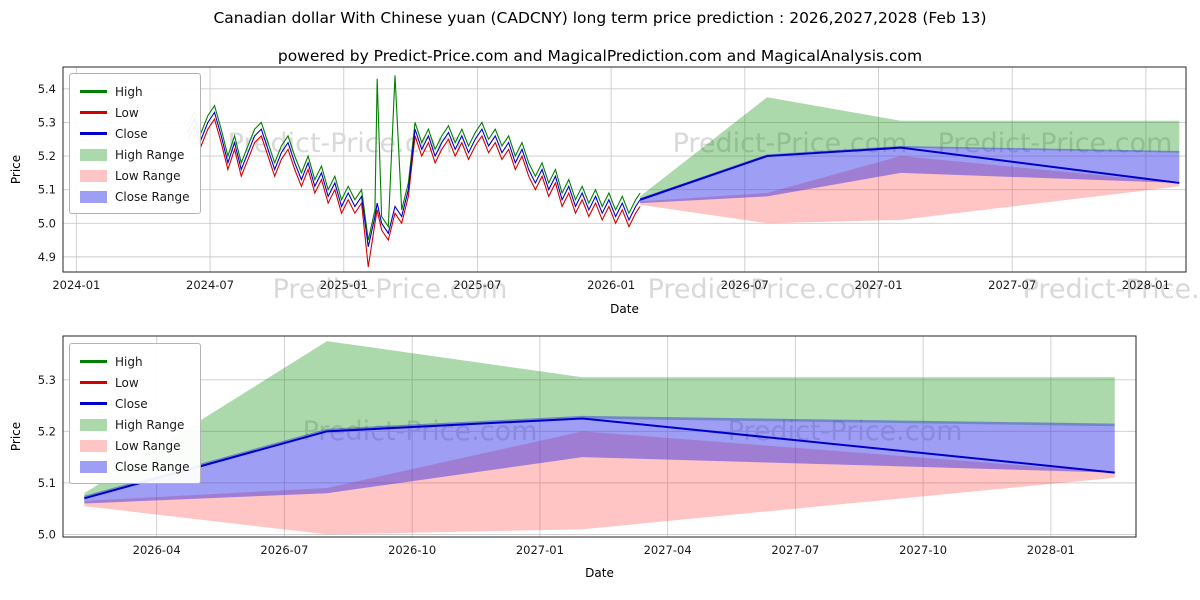  I want to click on x-tick-label: 2024-07, so click(210, 285).